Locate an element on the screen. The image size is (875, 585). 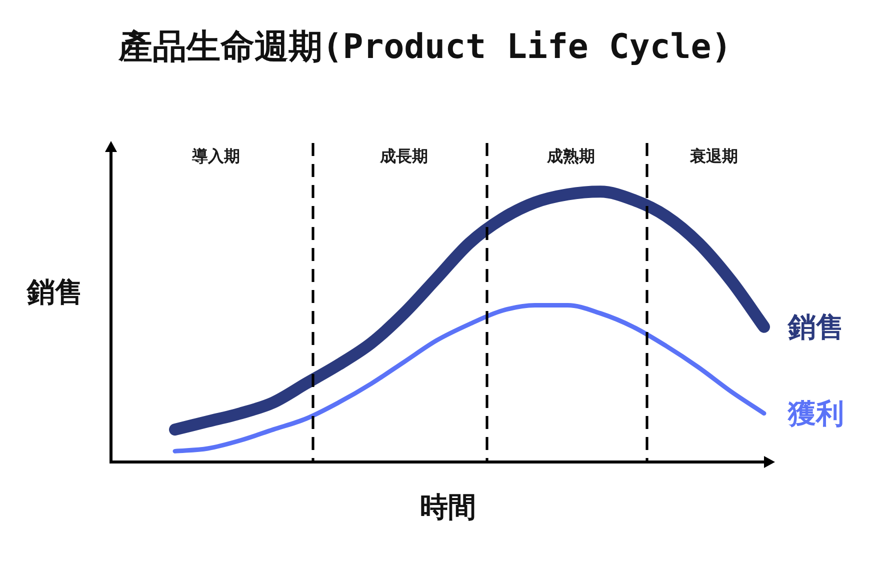
annotation: 成長期 is located at coordinates (404, 157).